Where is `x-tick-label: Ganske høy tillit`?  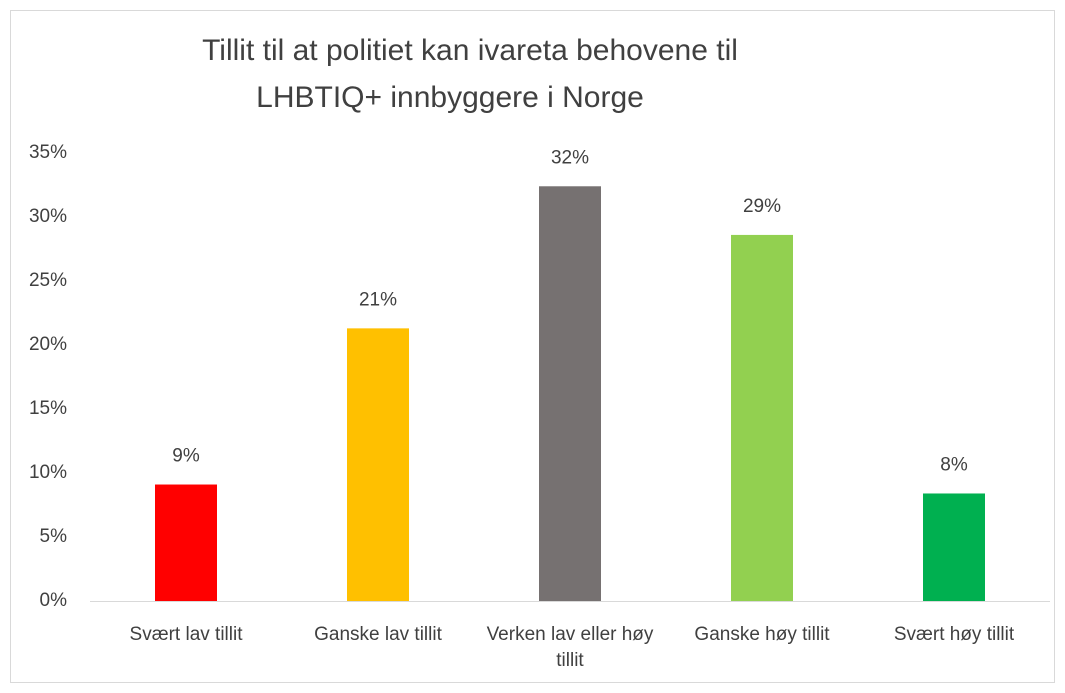 x-tick-label: Ganske høy tillit is located at coordinates (762, 634).